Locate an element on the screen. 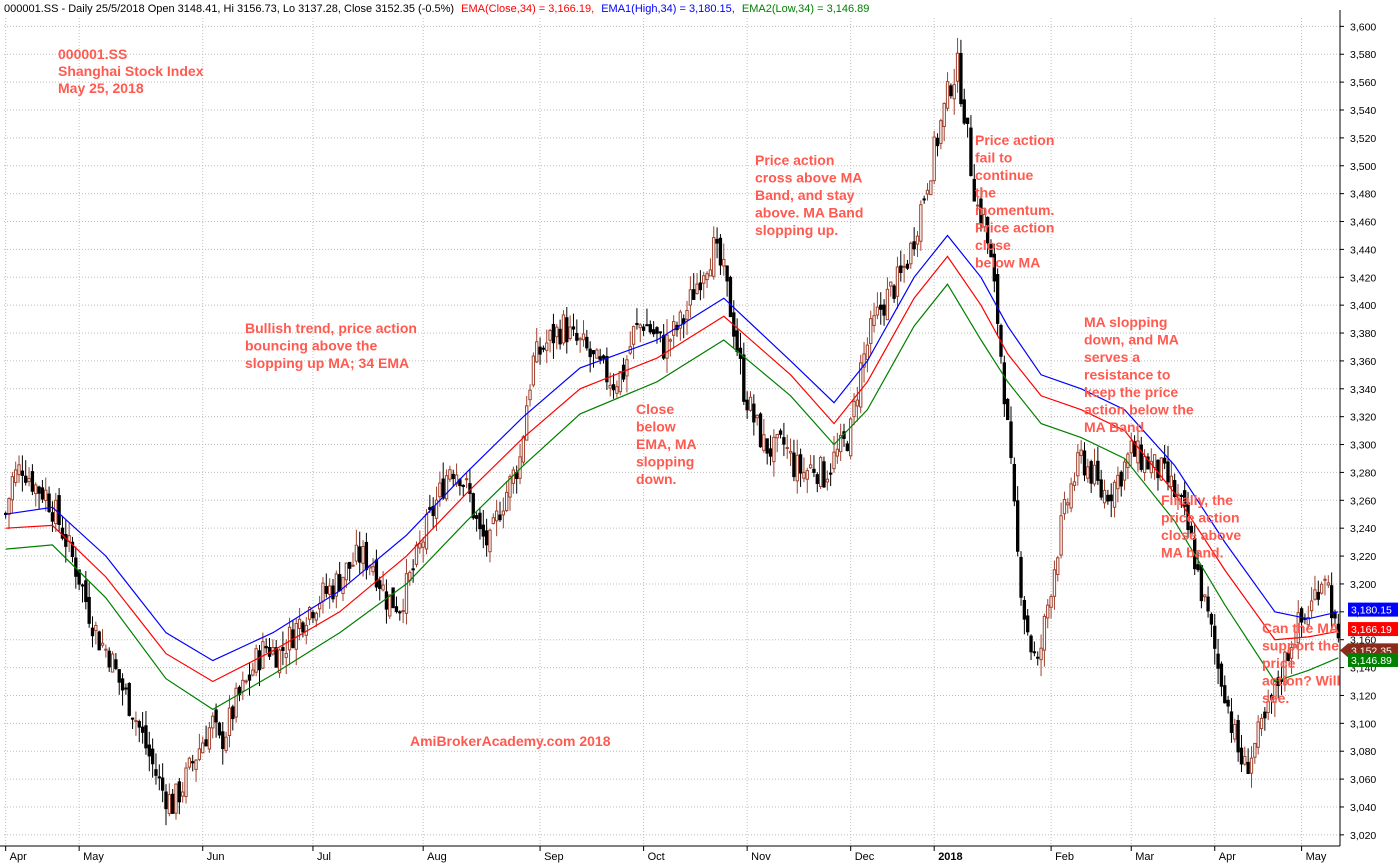 The image size is (1400, 863). annotation-line: Price action is located at coordinates (1014, 228).